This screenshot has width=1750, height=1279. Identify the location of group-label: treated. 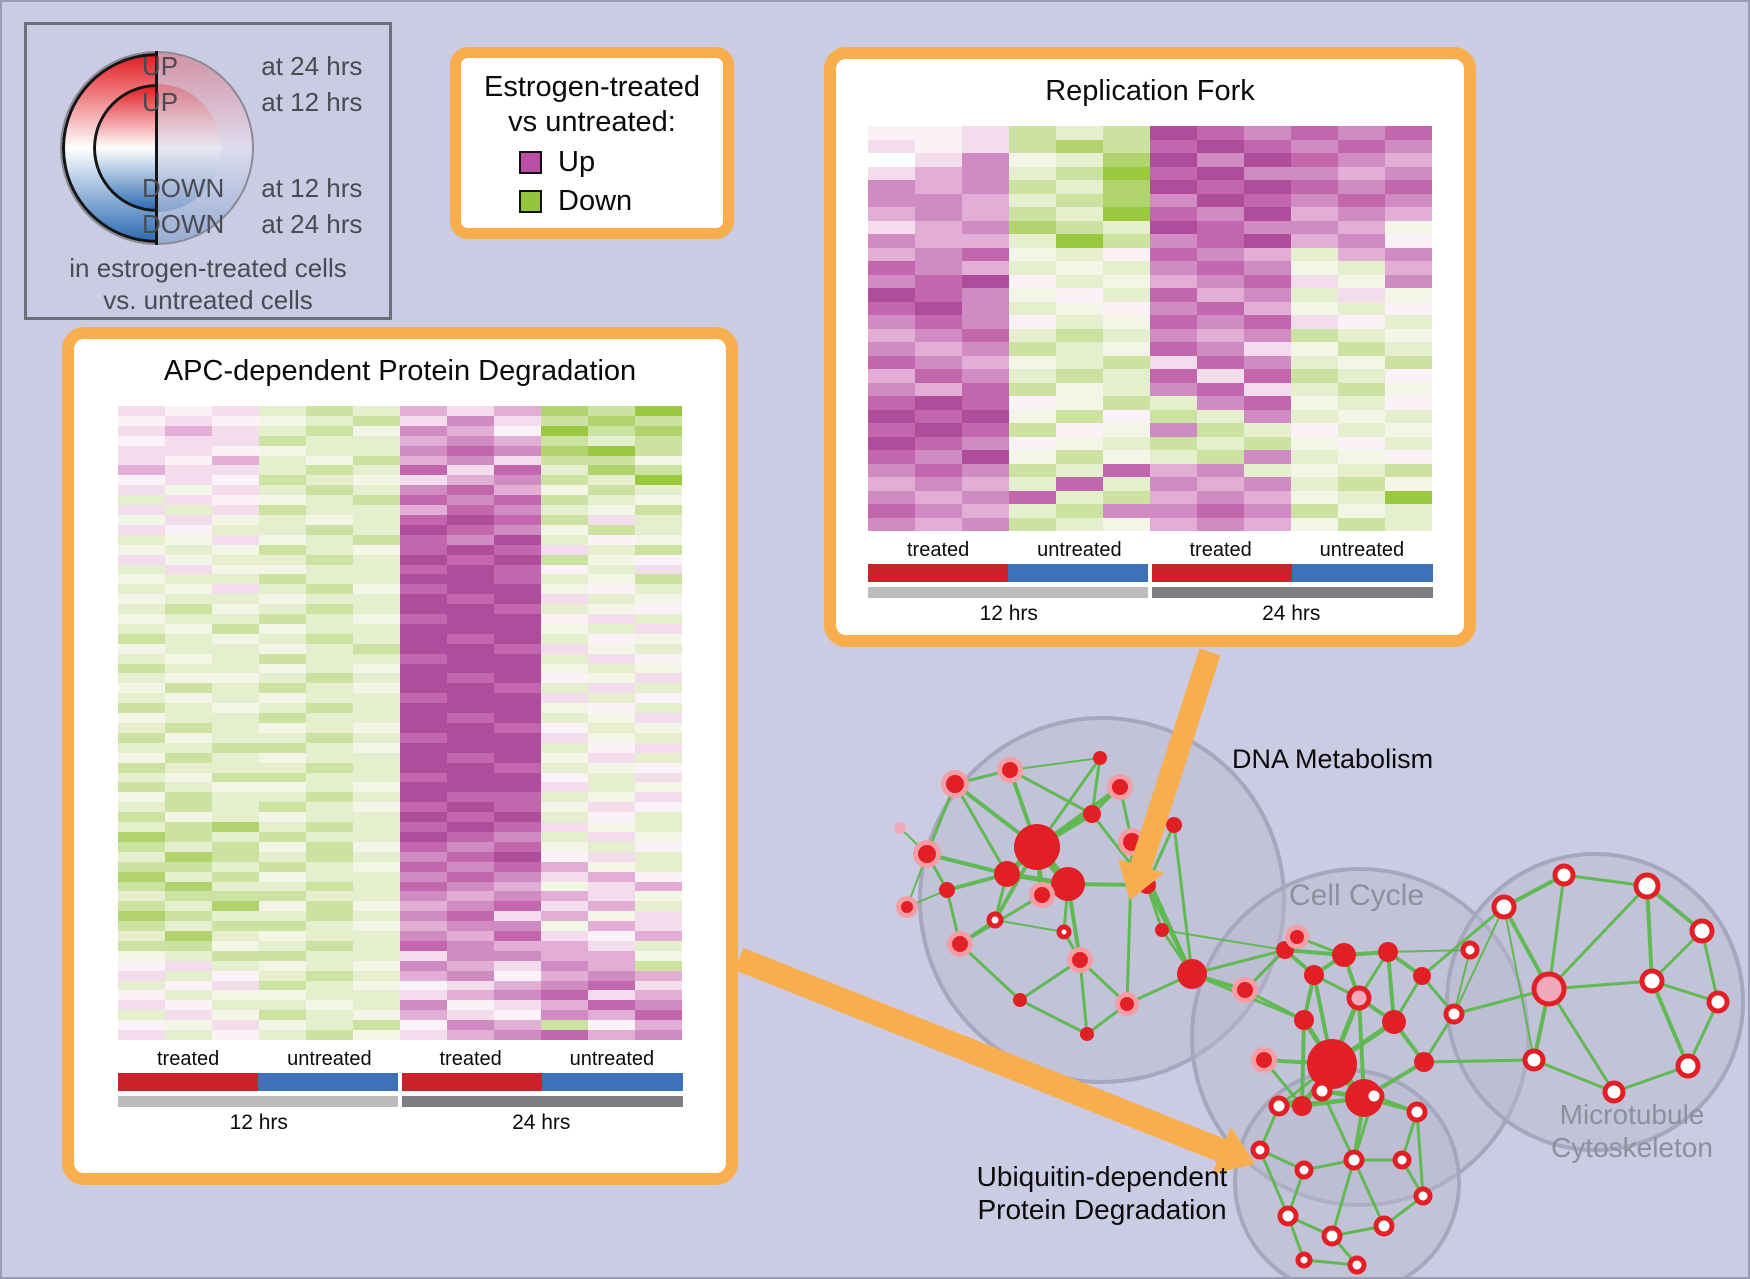
(188, 1059).